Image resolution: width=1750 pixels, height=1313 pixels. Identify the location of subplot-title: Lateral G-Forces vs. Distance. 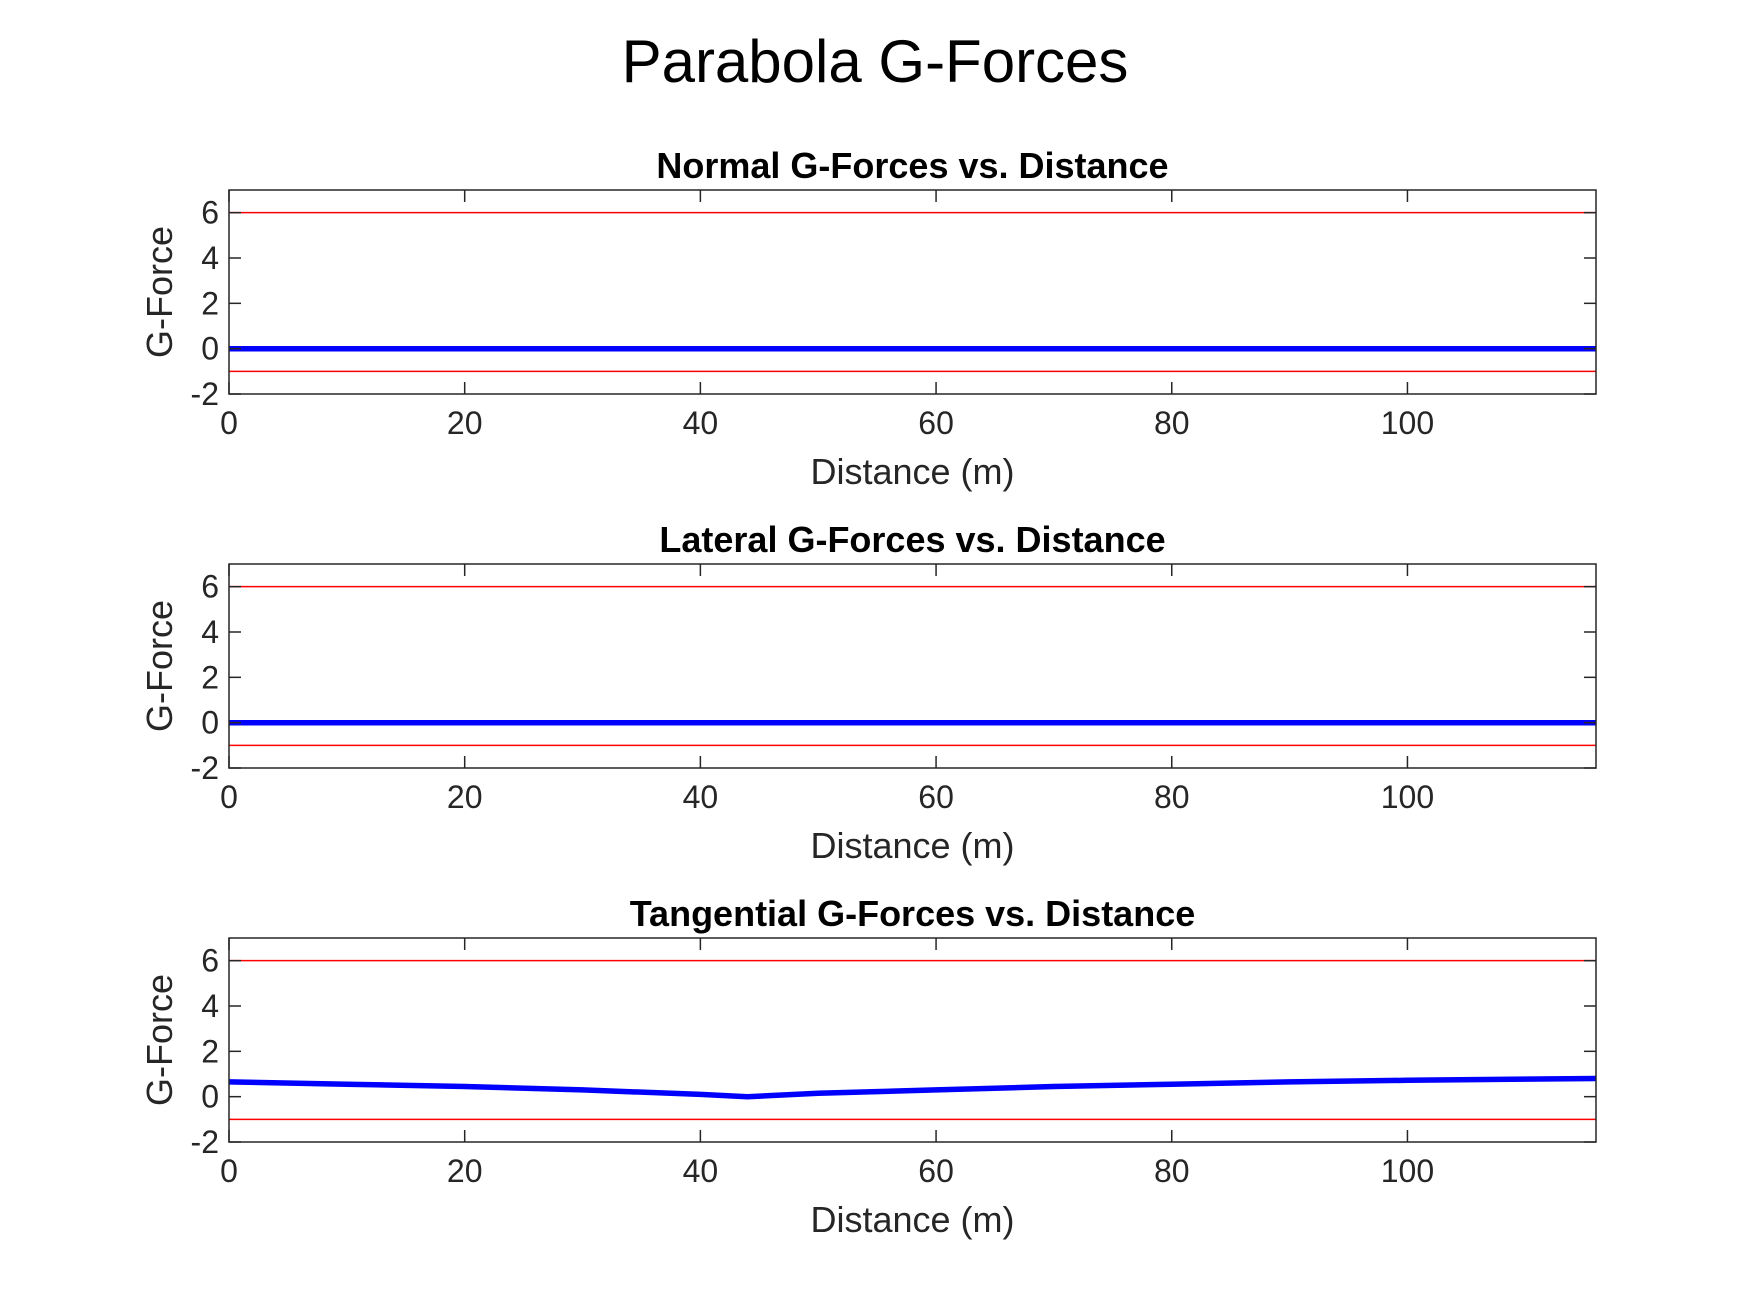
(912, 539).